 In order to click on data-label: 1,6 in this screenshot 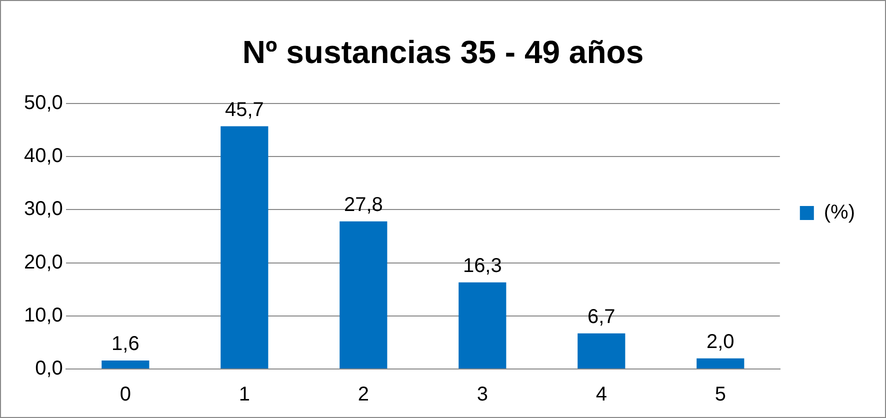, I will do `click(126, 344)`.